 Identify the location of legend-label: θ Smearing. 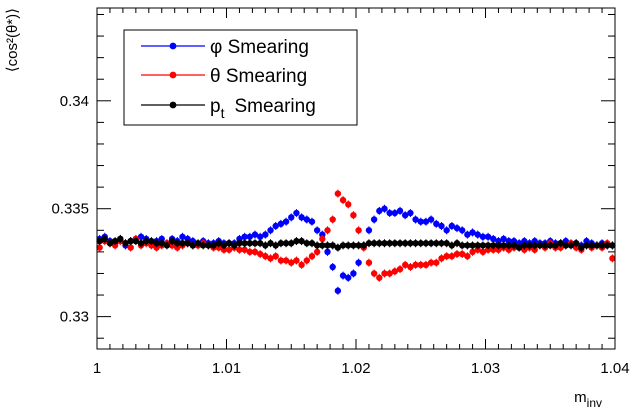
(258, 76).